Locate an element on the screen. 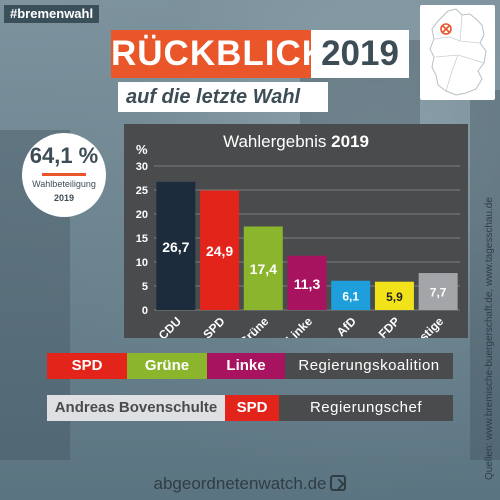 The height and width of the screenshot is (500, 500). bar-value-label: 5,9 is located at coordinates (394, 297).